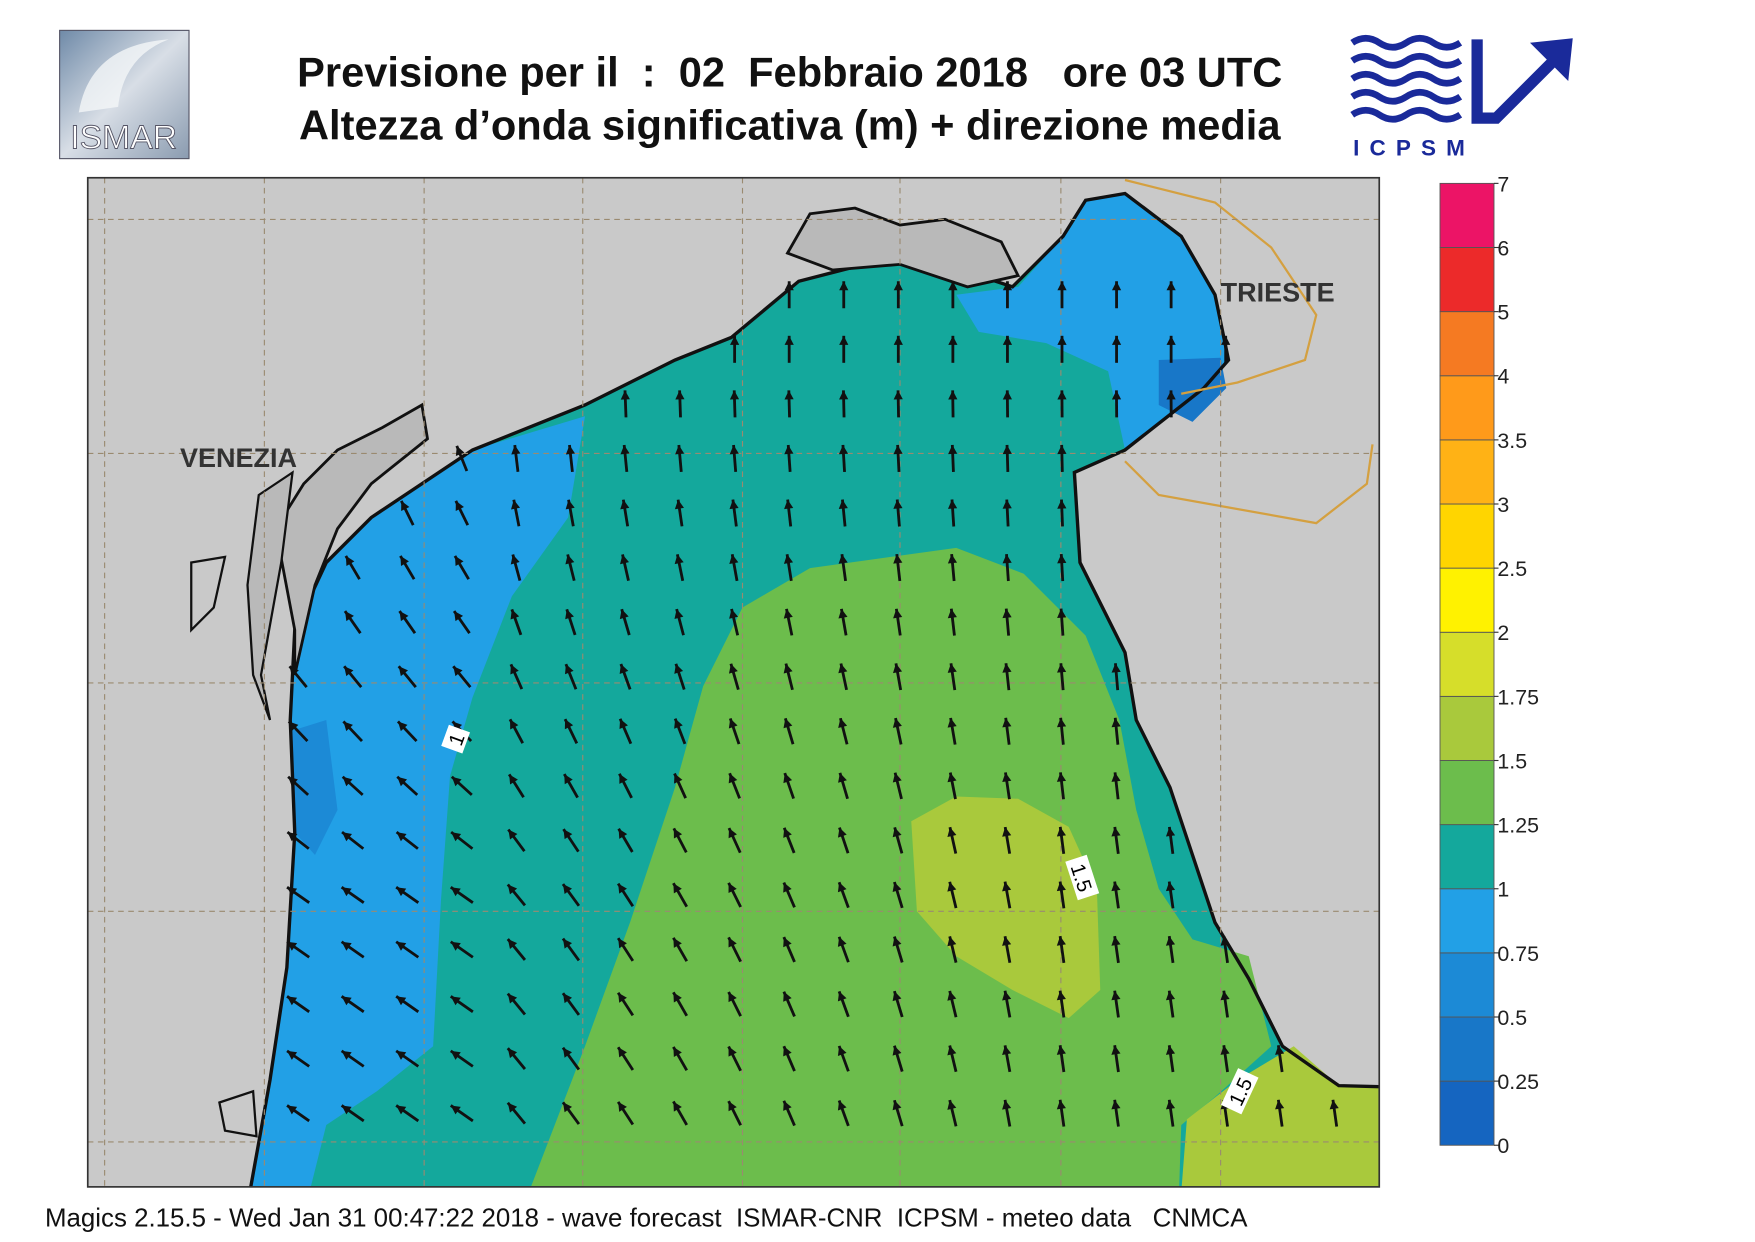  What do you see at coordinates (1512, 569) in the screenshot?
I see `colorbar-label: 2.5` at bounding box center [1512, 569].